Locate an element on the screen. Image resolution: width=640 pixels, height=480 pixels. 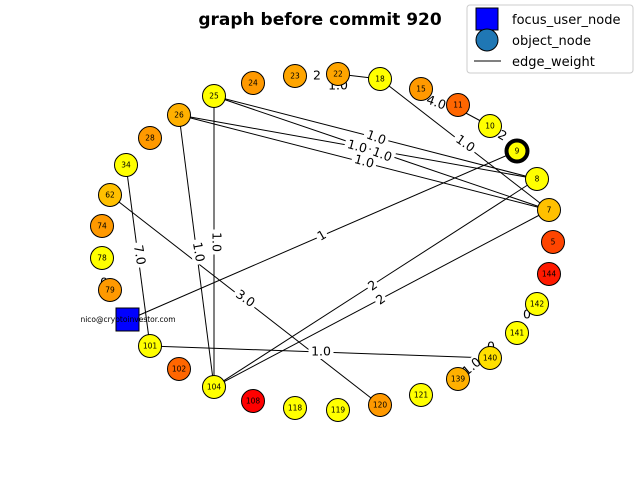
object-node-label: 22 is located at coordinates (338, 74).